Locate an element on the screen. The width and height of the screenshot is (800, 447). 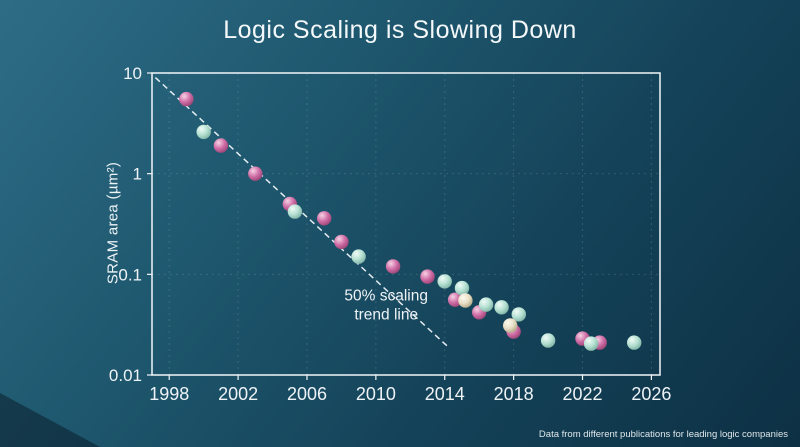
x-tick-label: 2022 is located at coordinates (582, 394).